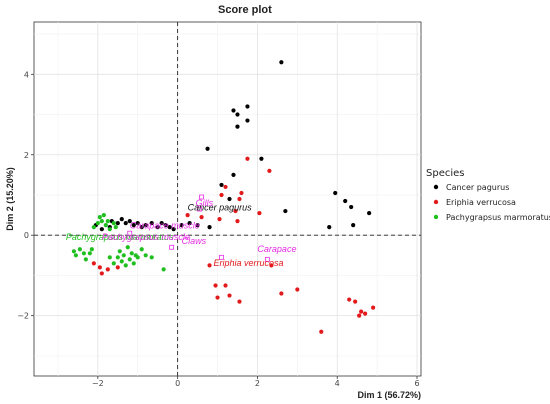 The image size is (550, 404). What do you see at coordinates (276, 249) in the screenshot?
I see `annotation-carapace: Carapace` at bounding box center [276, 249].